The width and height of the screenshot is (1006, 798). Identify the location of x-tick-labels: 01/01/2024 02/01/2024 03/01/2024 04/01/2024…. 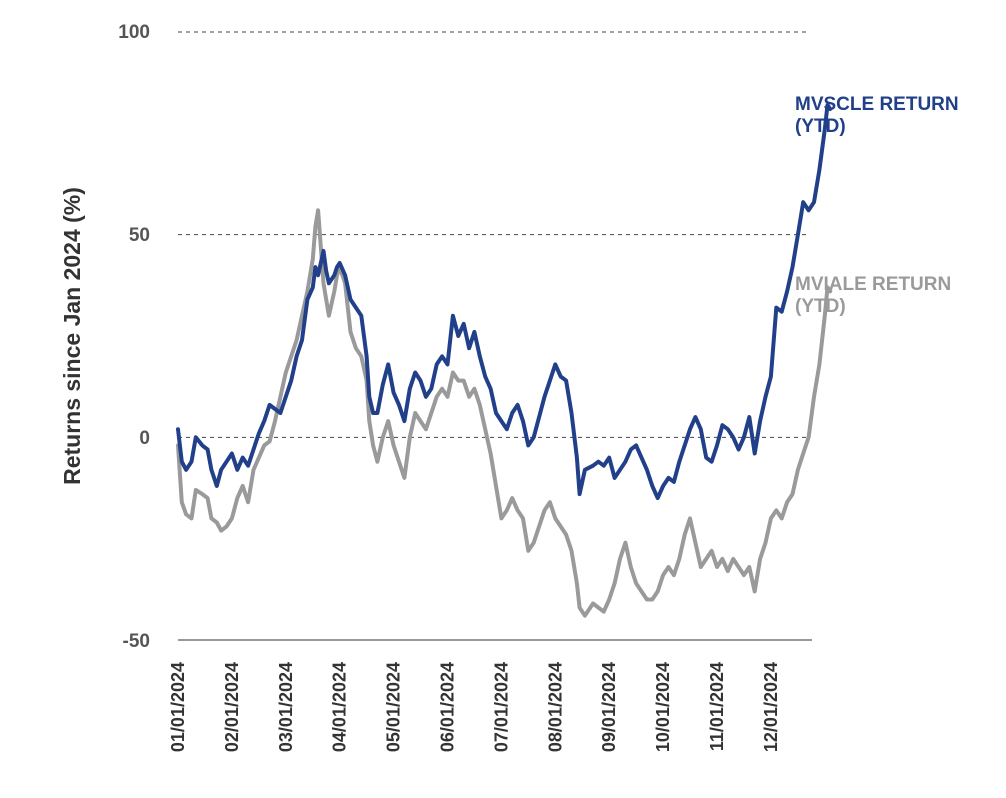
(474, 707).